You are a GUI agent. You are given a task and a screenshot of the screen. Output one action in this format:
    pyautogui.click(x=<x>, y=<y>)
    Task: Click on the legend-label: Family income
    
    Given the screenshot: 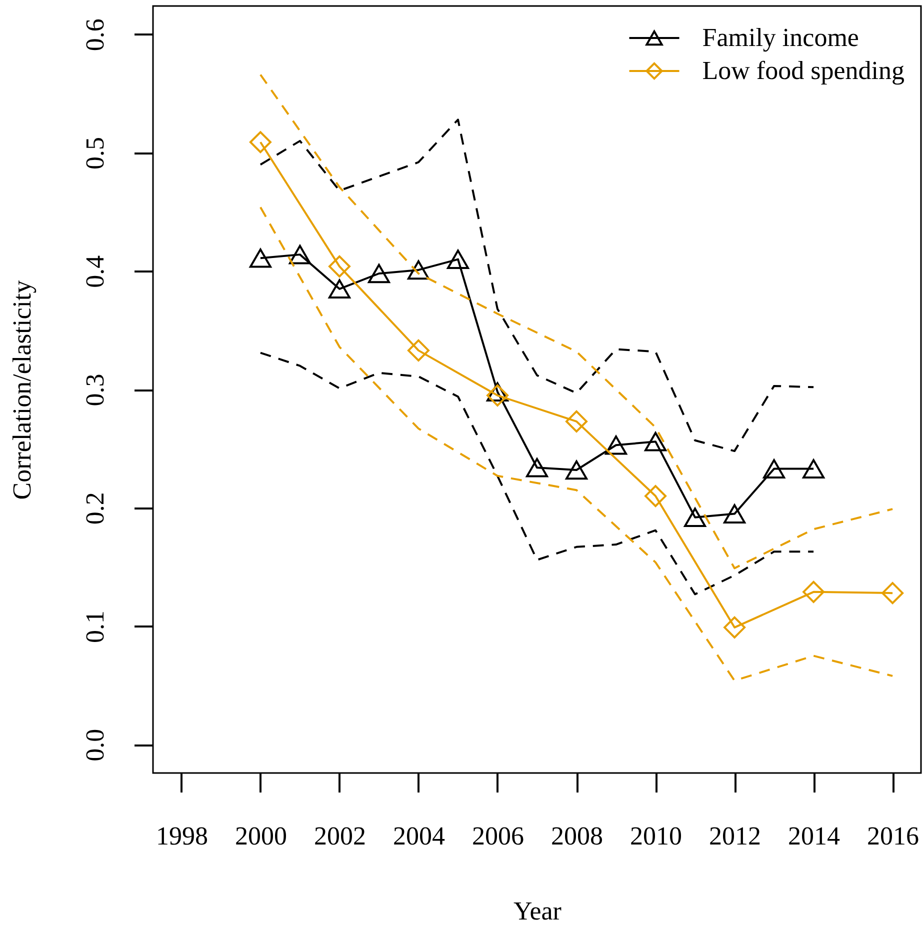 What is the action you would take?
    pyautogui.click(x=780, y=37)
    